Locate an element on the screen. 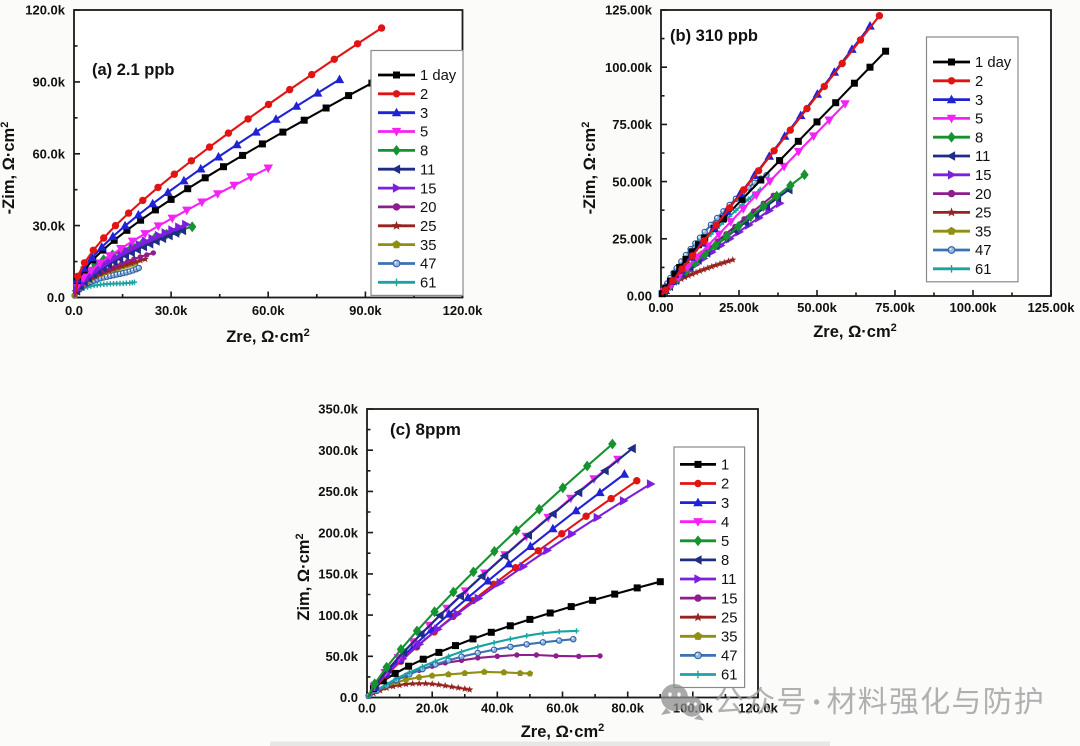 Image resolution: width=1080 pixels, height=746 pixels. svg-text: 20.0k is located at coordinates (432, 708).